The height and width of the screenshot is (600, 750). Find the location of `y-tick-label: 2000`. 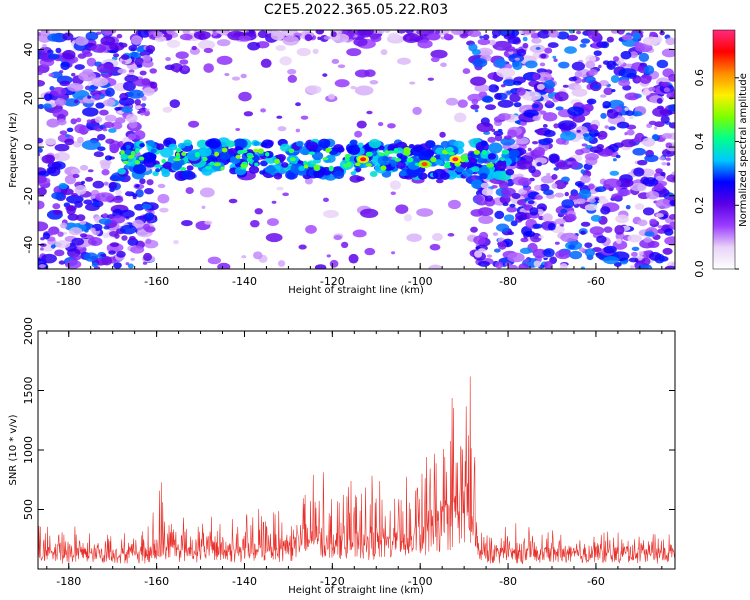

y-tick-label: 2000 is located at coordinates (28, 331).